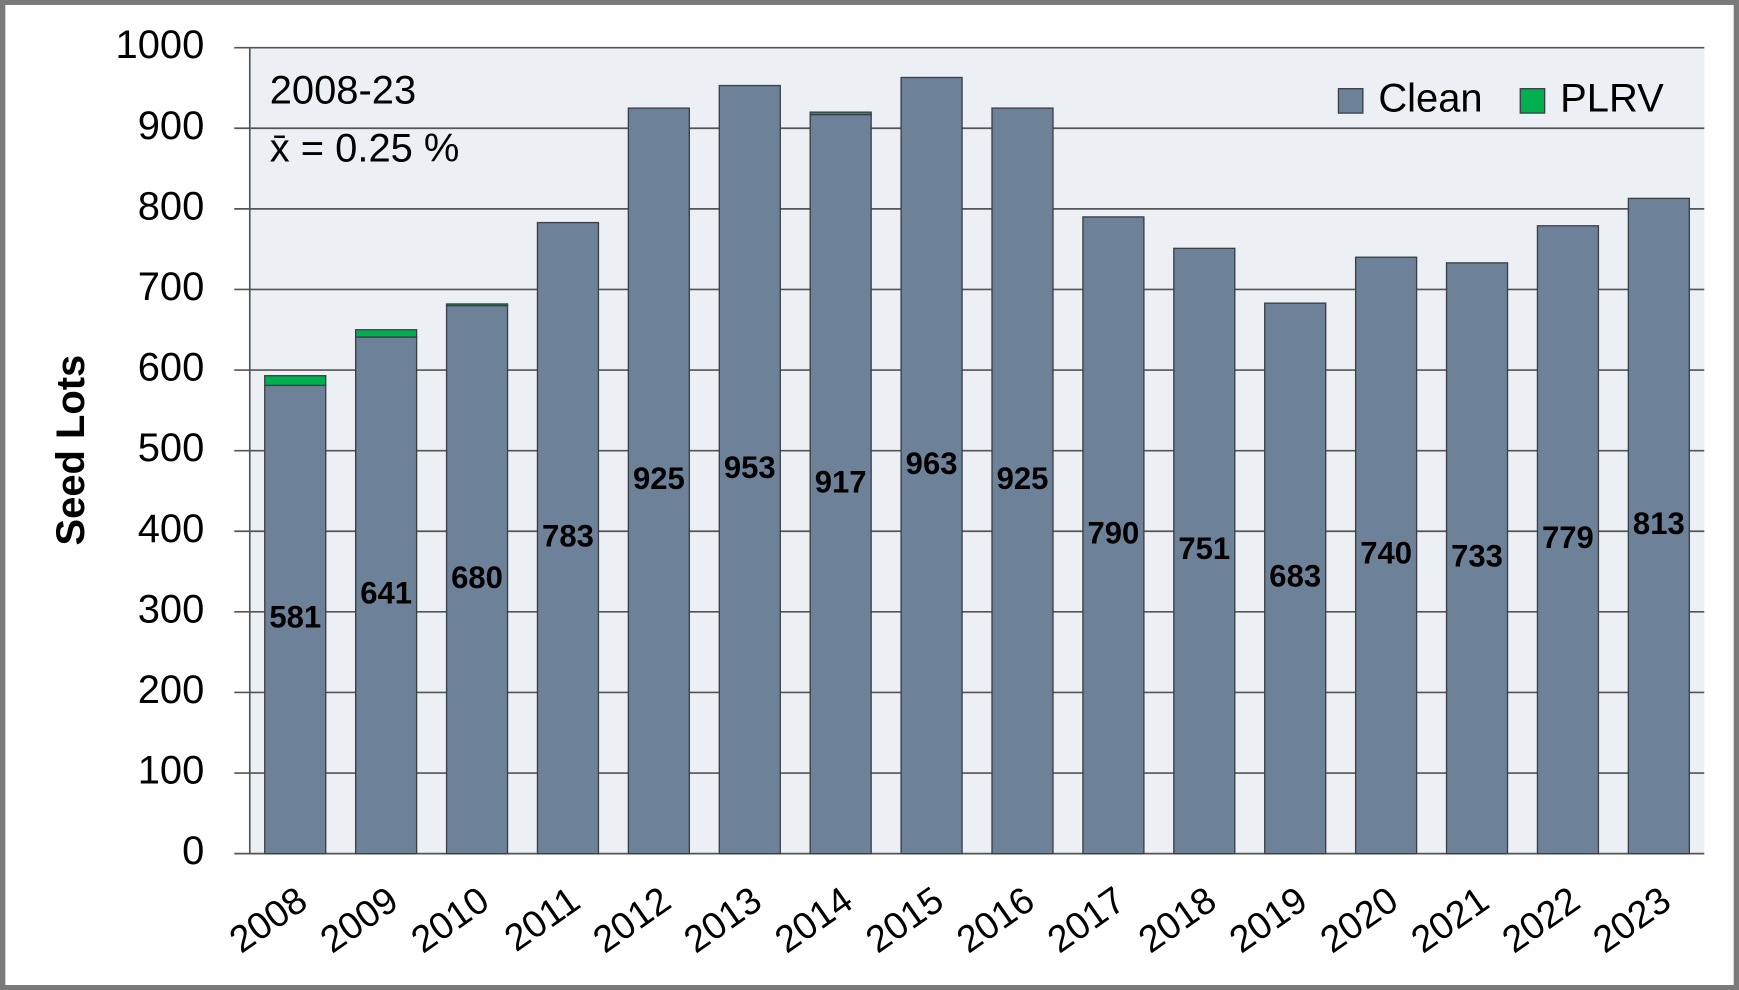  I want to click on data-label: 751, so click(1204, 548).